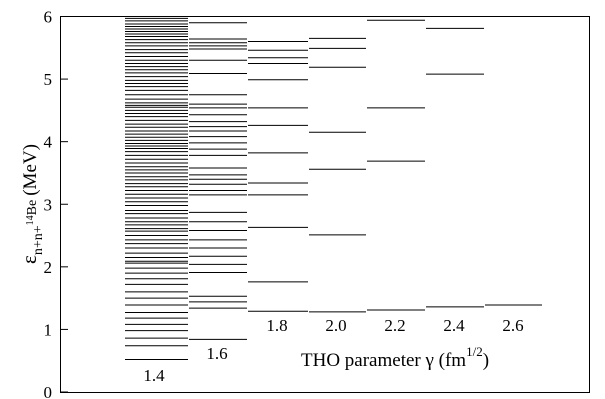 The width and height of the screenshot is (605, 399). What do you see at coordinates (454, 325) in the screenshot?
I see `gamma-value-label: 2.4` at bounding box center [454, 325].